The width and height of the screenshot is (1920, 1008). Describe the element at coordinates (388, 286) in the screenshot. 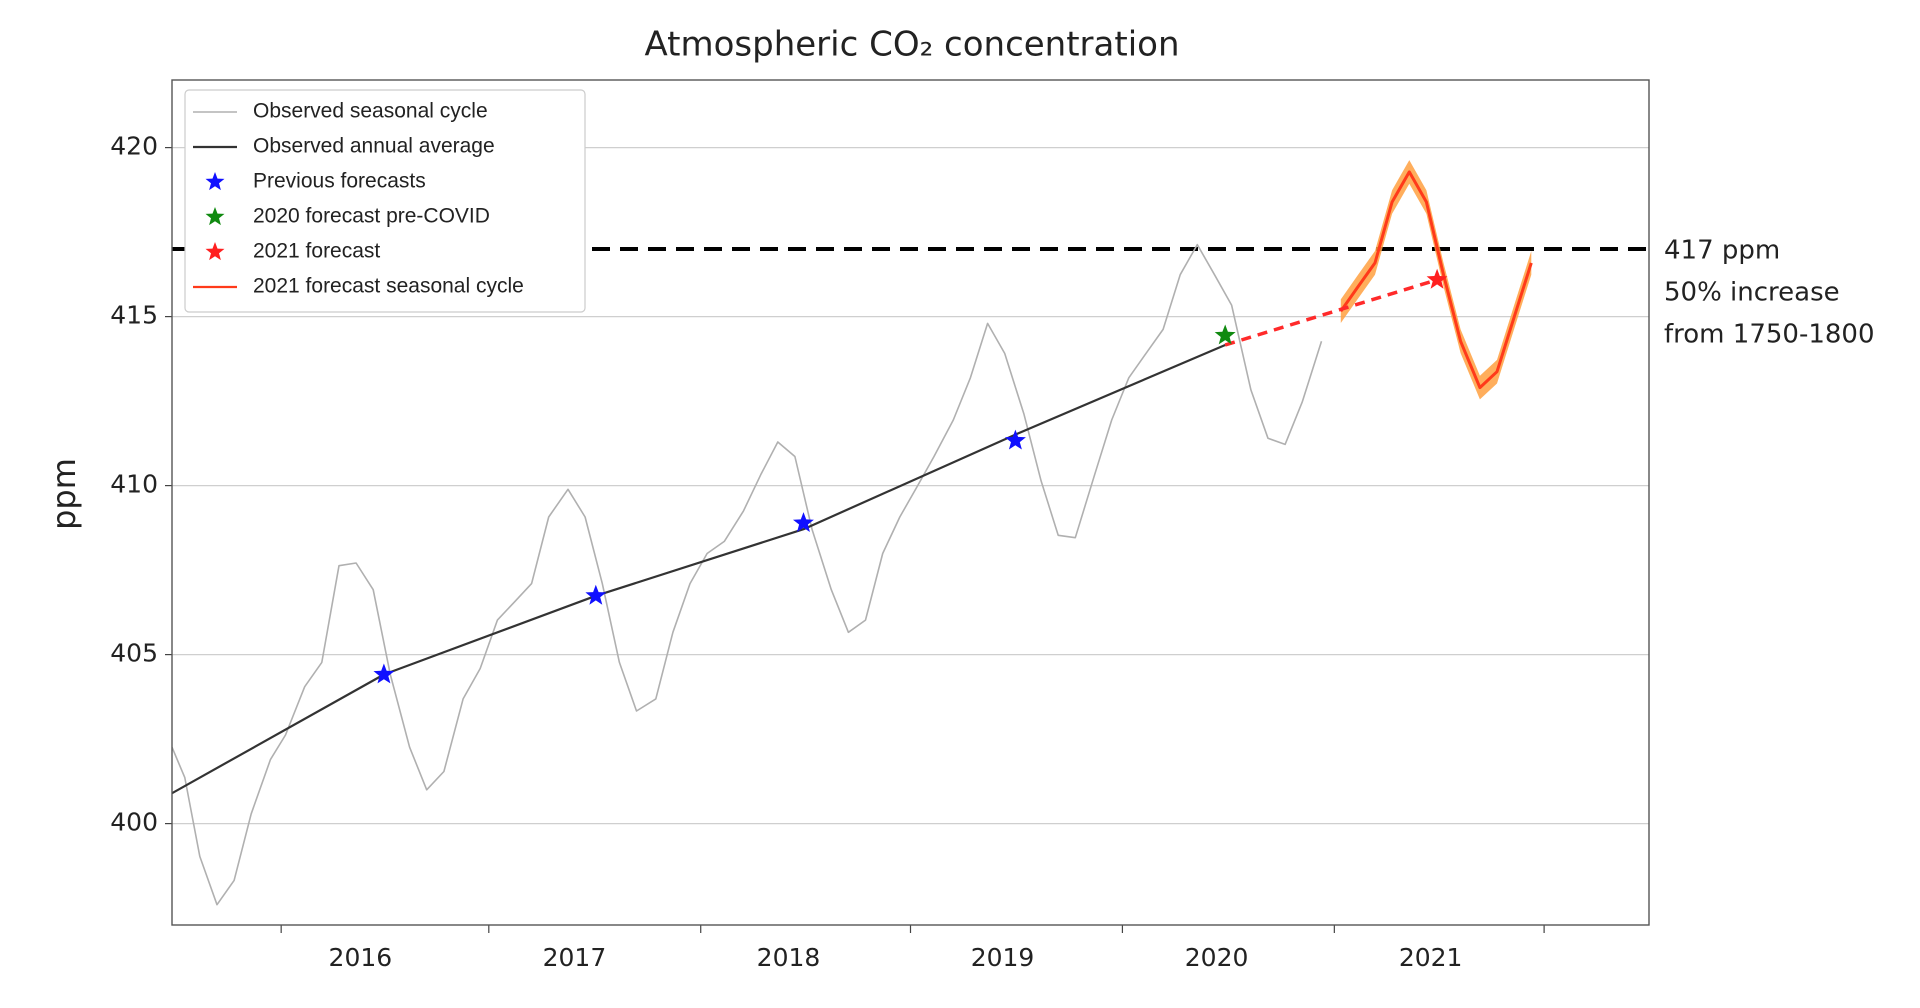

I see `legend-label: 2021 forecast seasonal cycle` at that location.